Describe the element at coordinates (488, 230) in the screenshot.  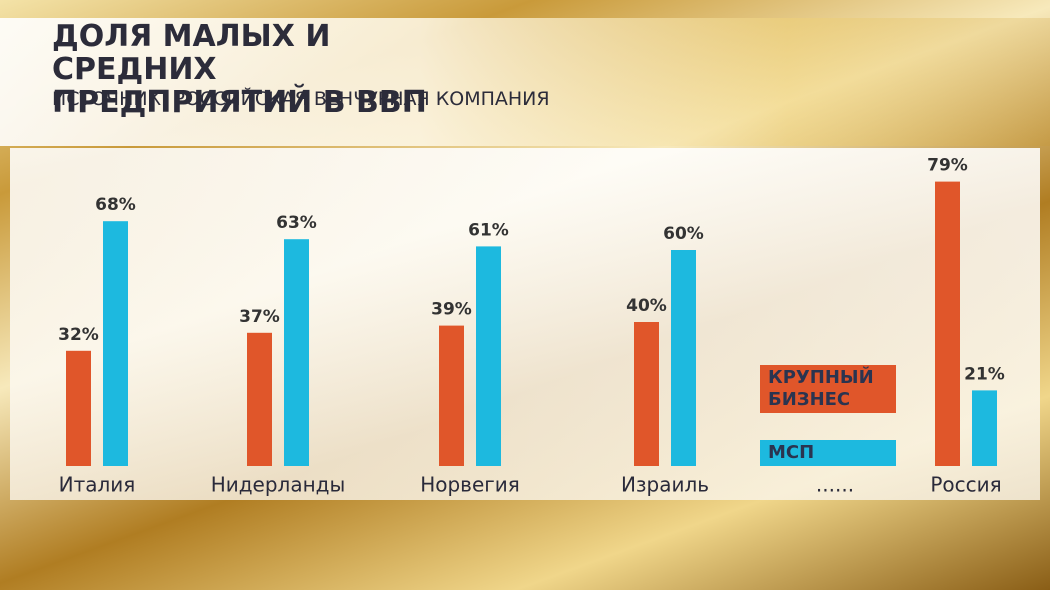
I see `value-label: 61%` at that location.